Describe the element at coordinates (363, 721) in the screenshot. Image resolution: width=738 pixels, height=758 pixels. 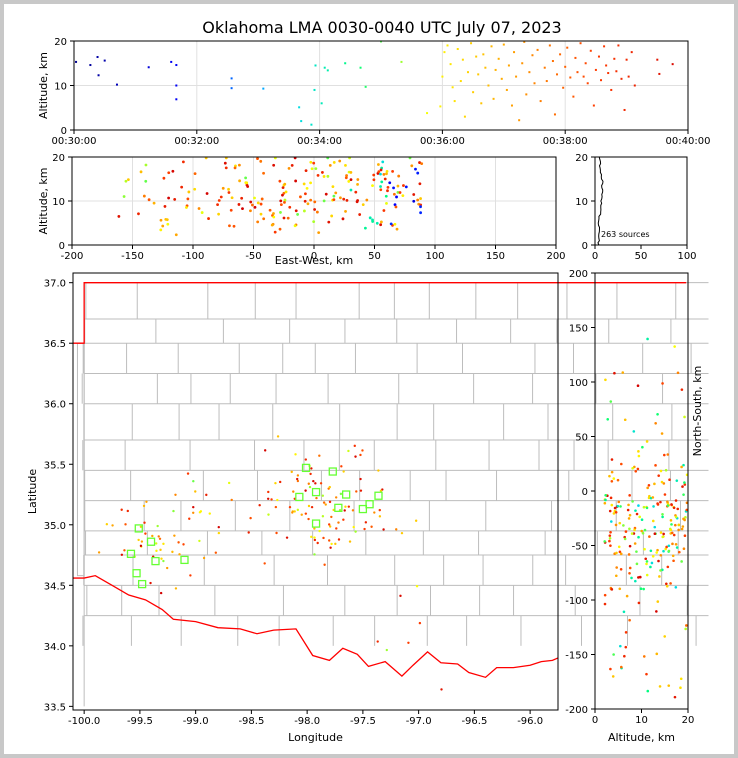
I see `x-tick-label: -97.5` at that location.